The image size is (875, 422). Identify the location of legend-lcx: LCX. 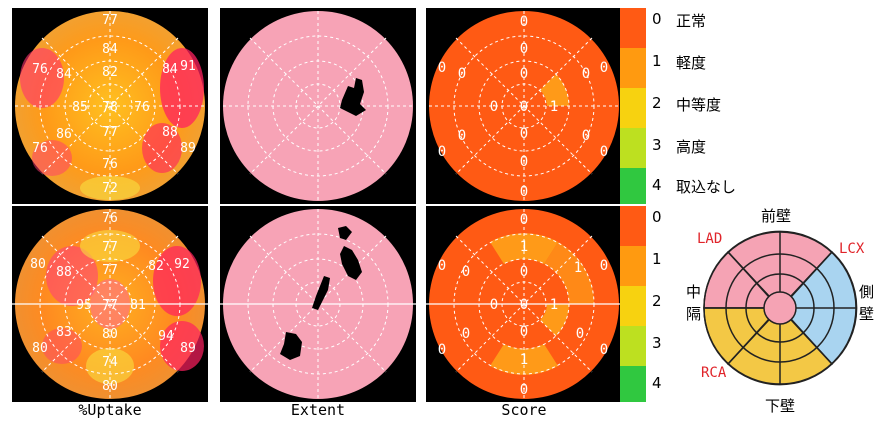
(852, 249).